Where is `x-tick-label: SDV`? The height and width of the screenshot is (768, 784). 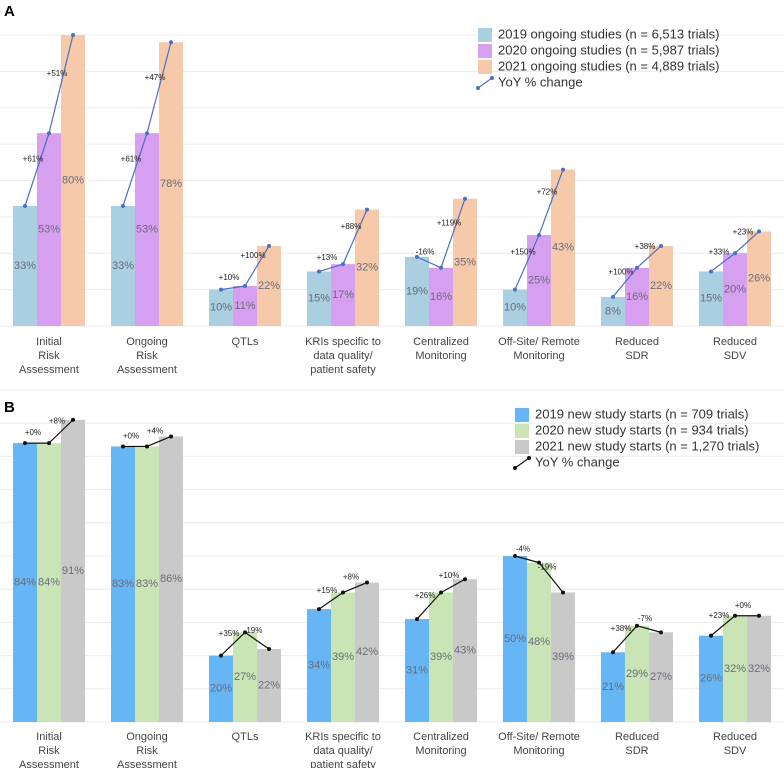 x-tick-label: SDV is located at coordinates (735, 751).